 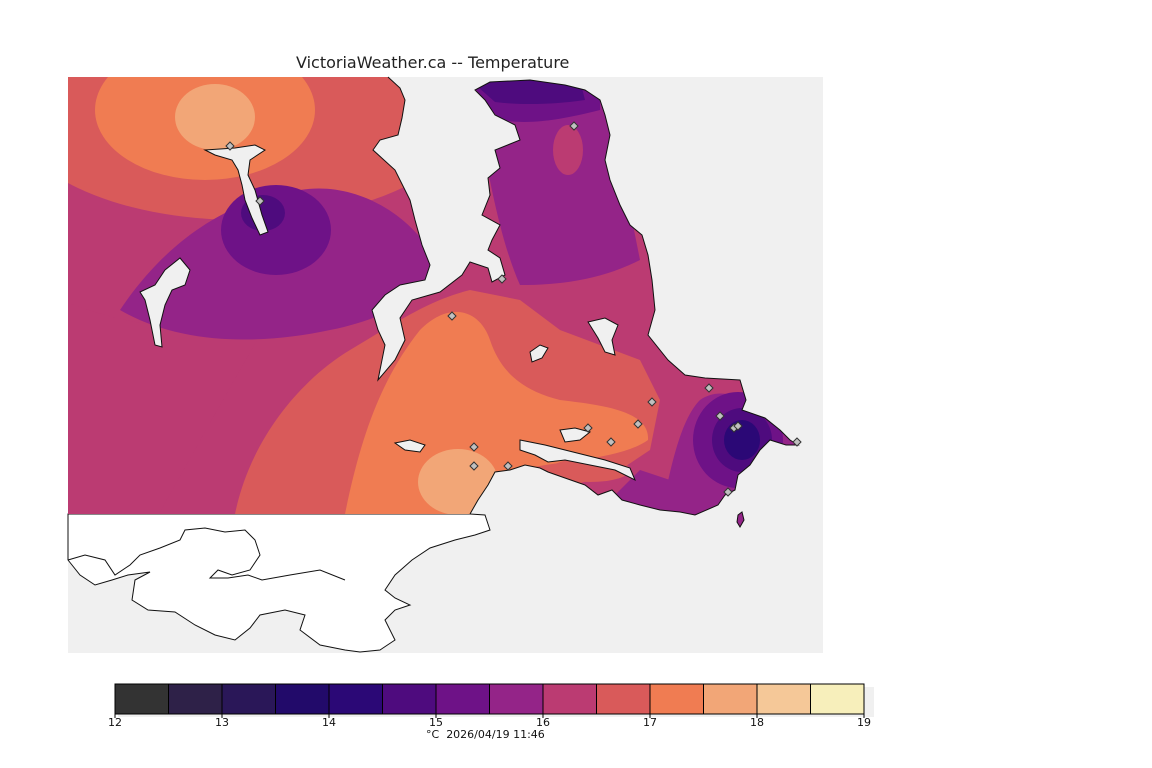 I want to click on islet-oak-bay, so click(x=740, y=519).